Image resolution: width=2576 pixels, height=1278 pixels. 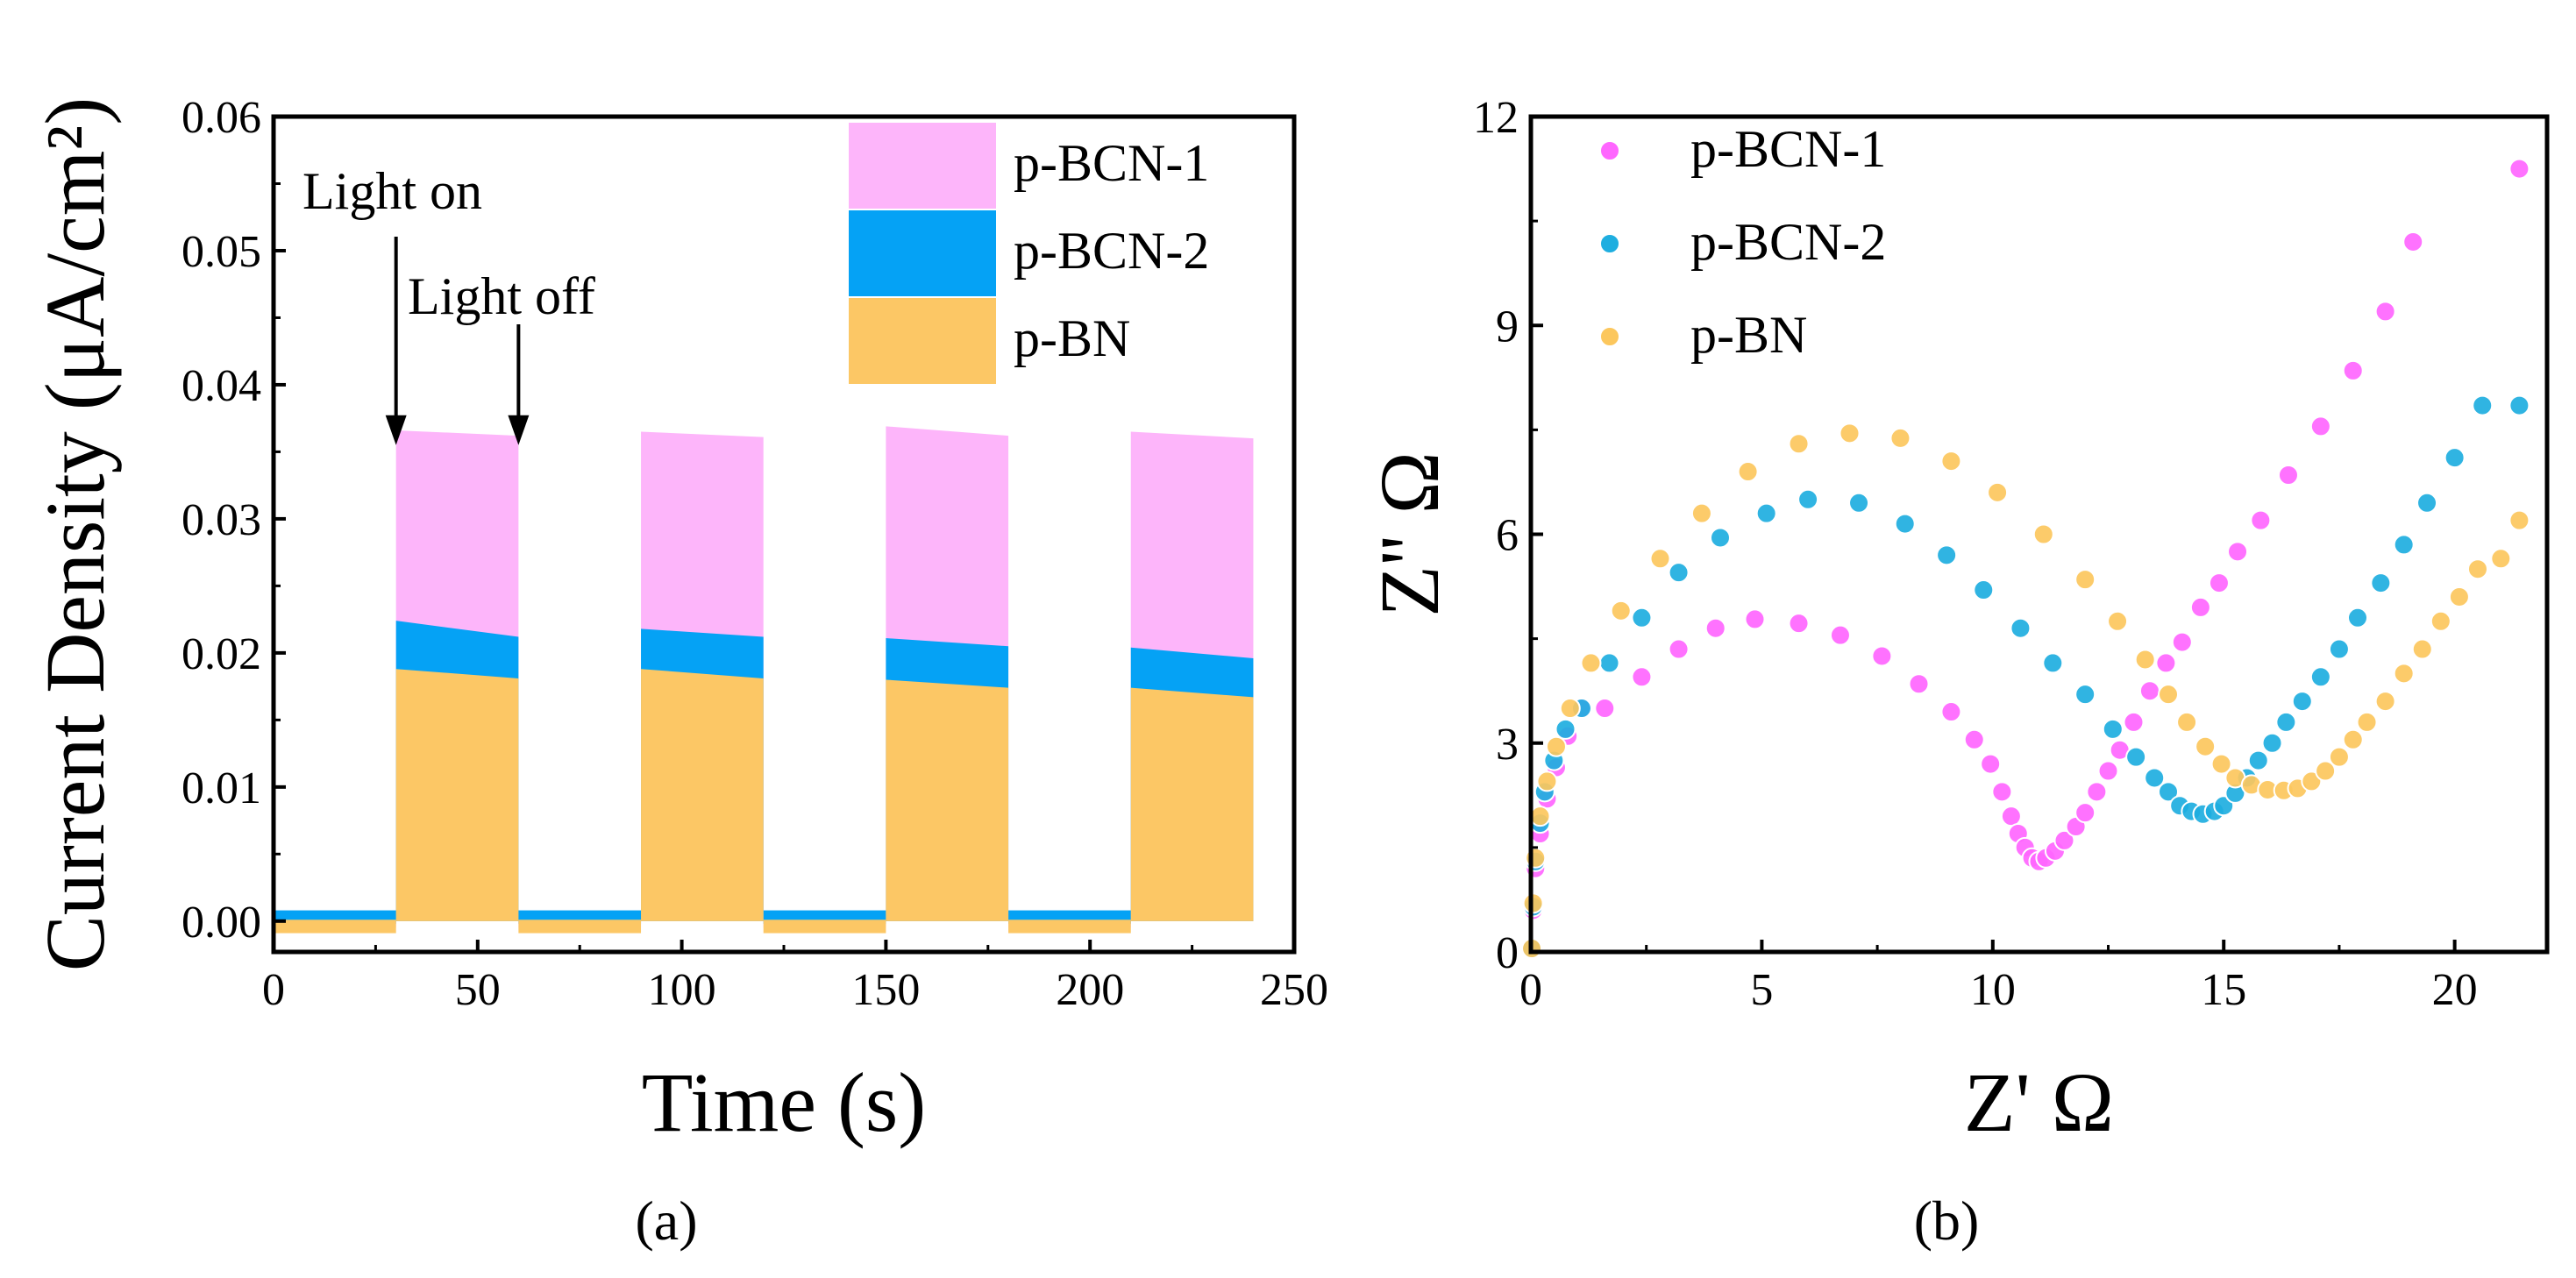 I want to click on x-tick-label: 0, so click(x=1530, y=990).